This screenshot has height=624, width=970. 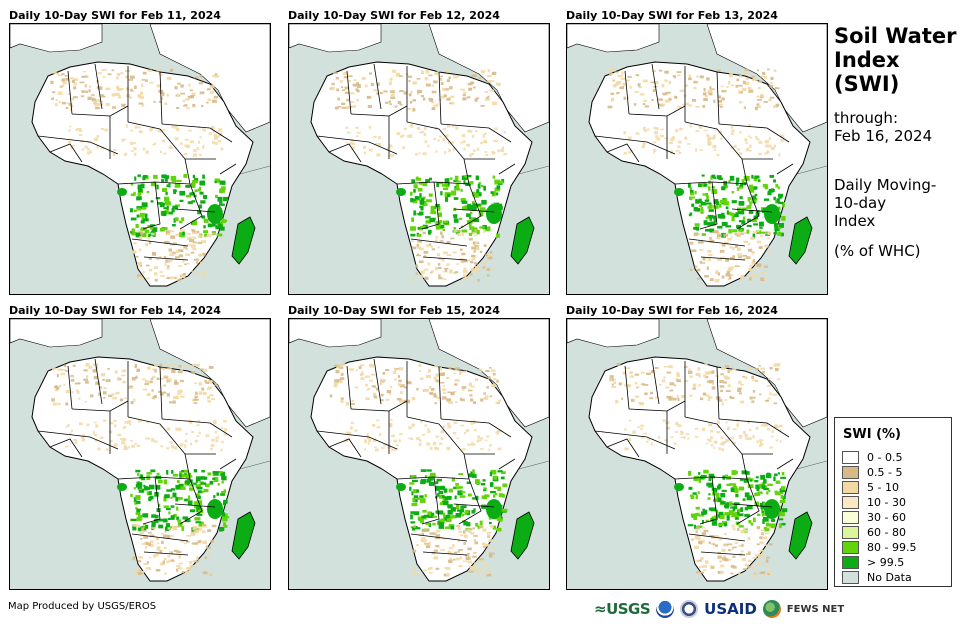 I want to click on state-seal-icon, so click(x=689, y=609).